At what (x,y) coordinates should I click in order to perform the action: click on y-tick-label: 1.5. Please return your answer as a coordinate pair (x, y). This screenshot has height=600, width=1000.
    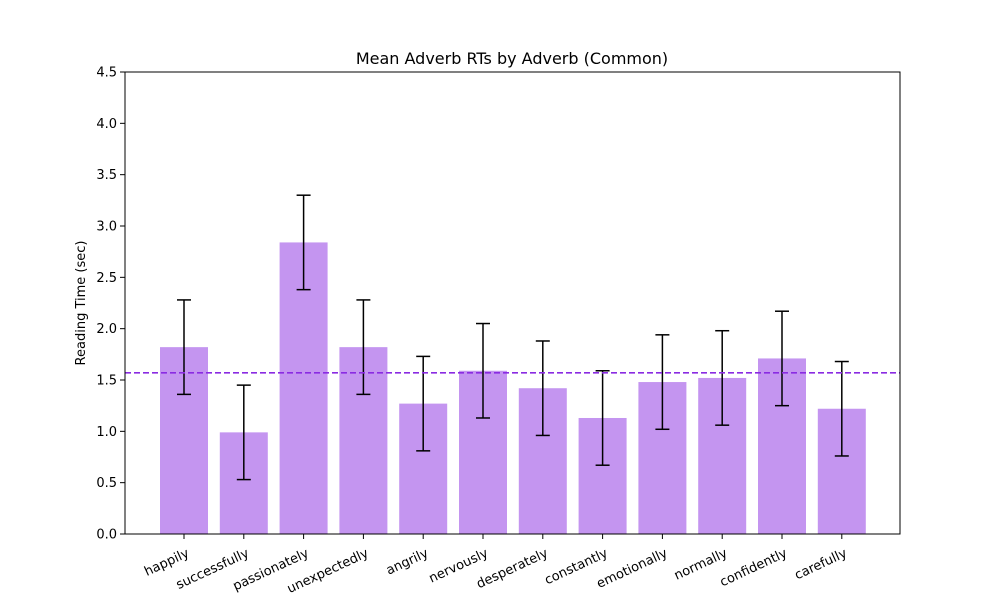
    Looking at the image, I should click on (106, 381).